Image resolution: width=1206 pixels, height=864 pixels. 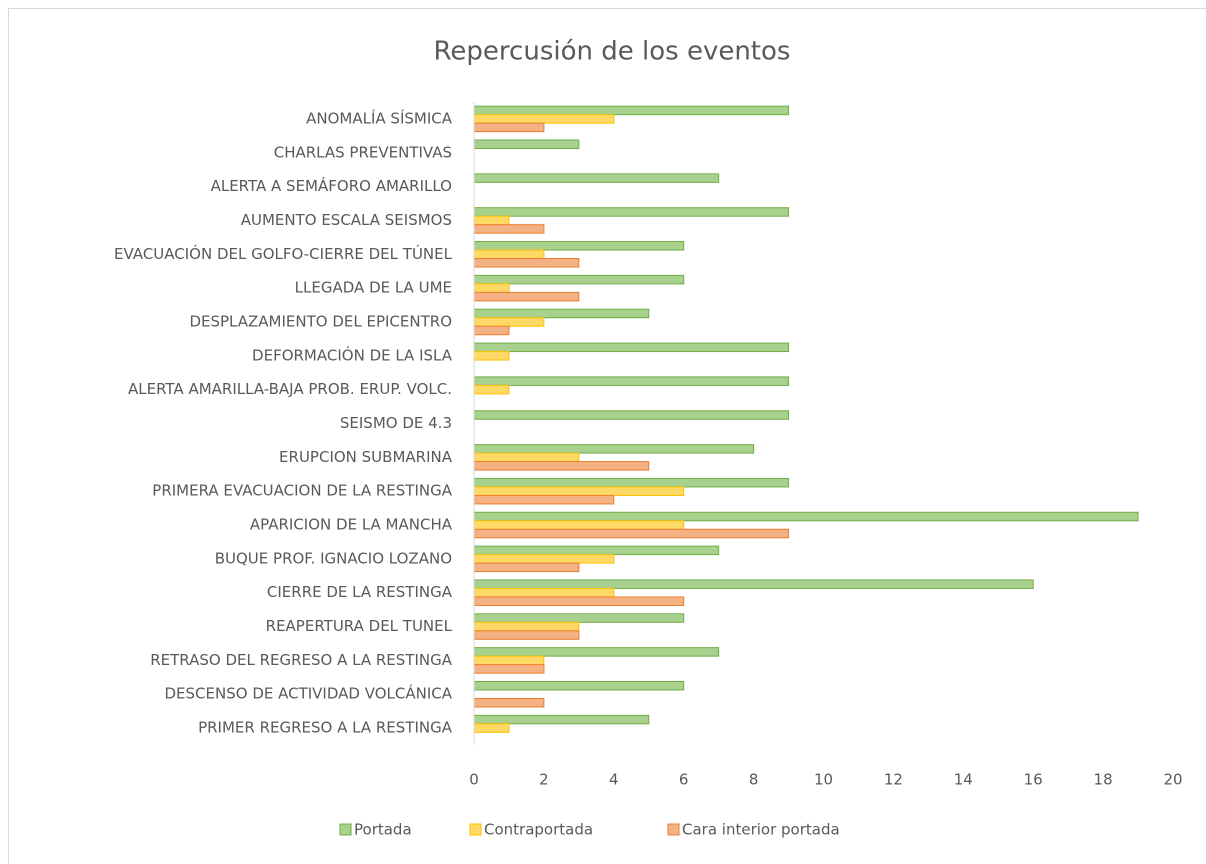 I want to click on x-tick-label: 16, so click(x=1033, y=780).